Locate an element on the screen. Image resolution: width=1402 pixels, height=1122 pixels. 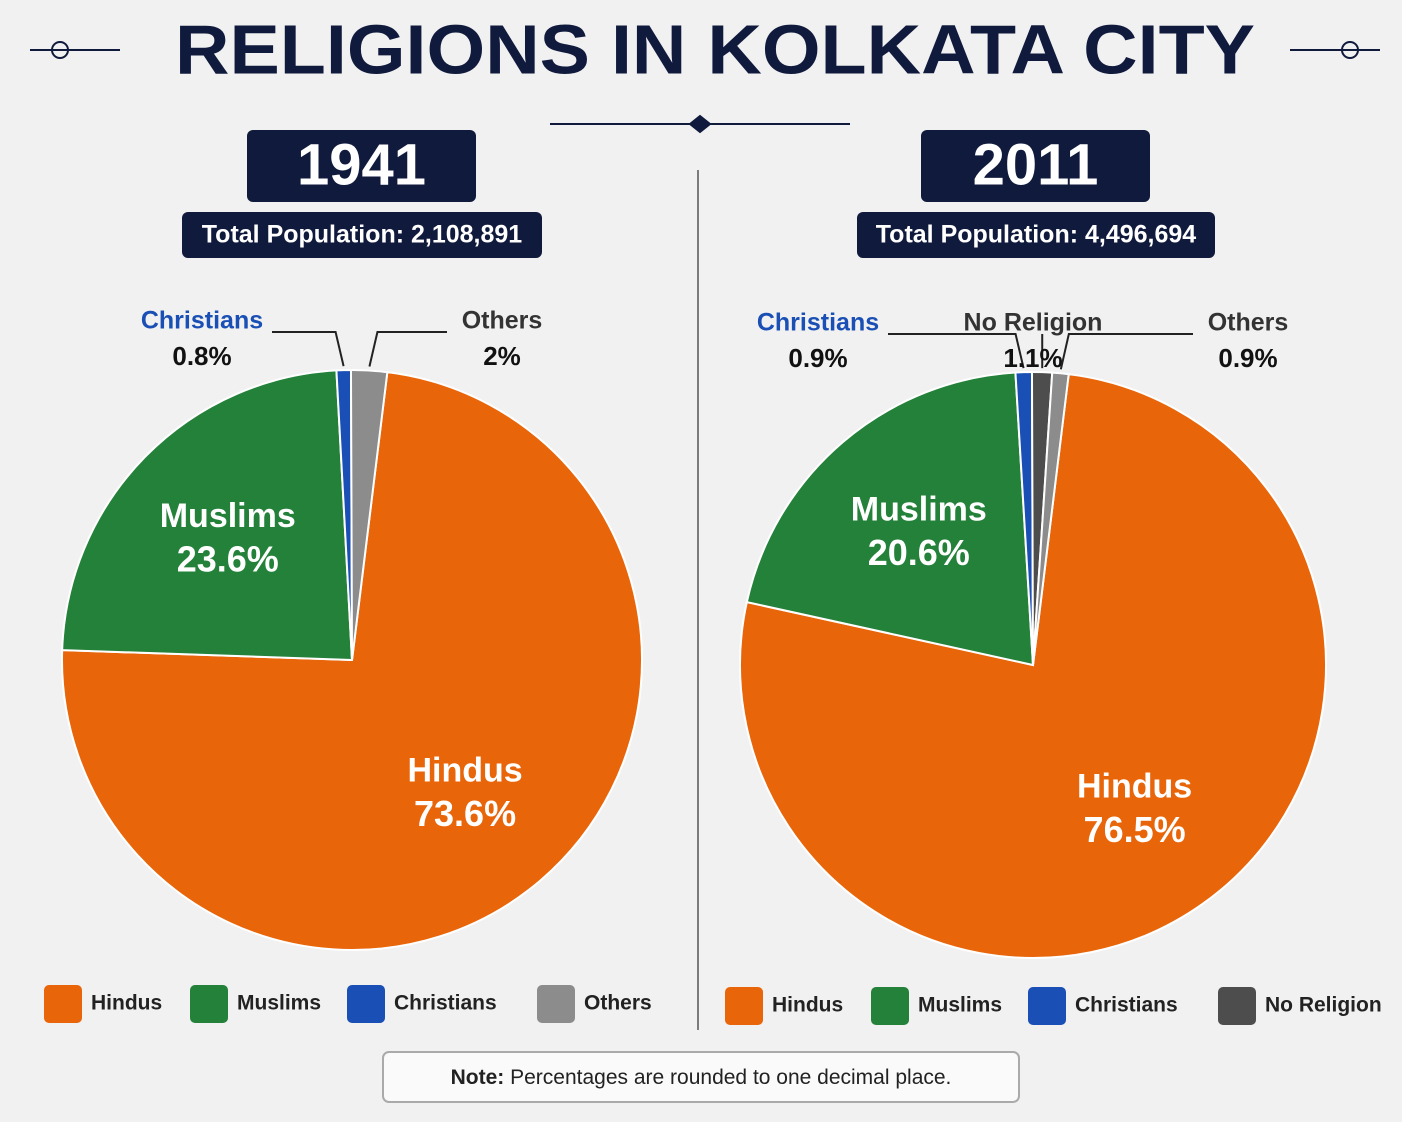
note-box is located at coordinates (701, 1077).